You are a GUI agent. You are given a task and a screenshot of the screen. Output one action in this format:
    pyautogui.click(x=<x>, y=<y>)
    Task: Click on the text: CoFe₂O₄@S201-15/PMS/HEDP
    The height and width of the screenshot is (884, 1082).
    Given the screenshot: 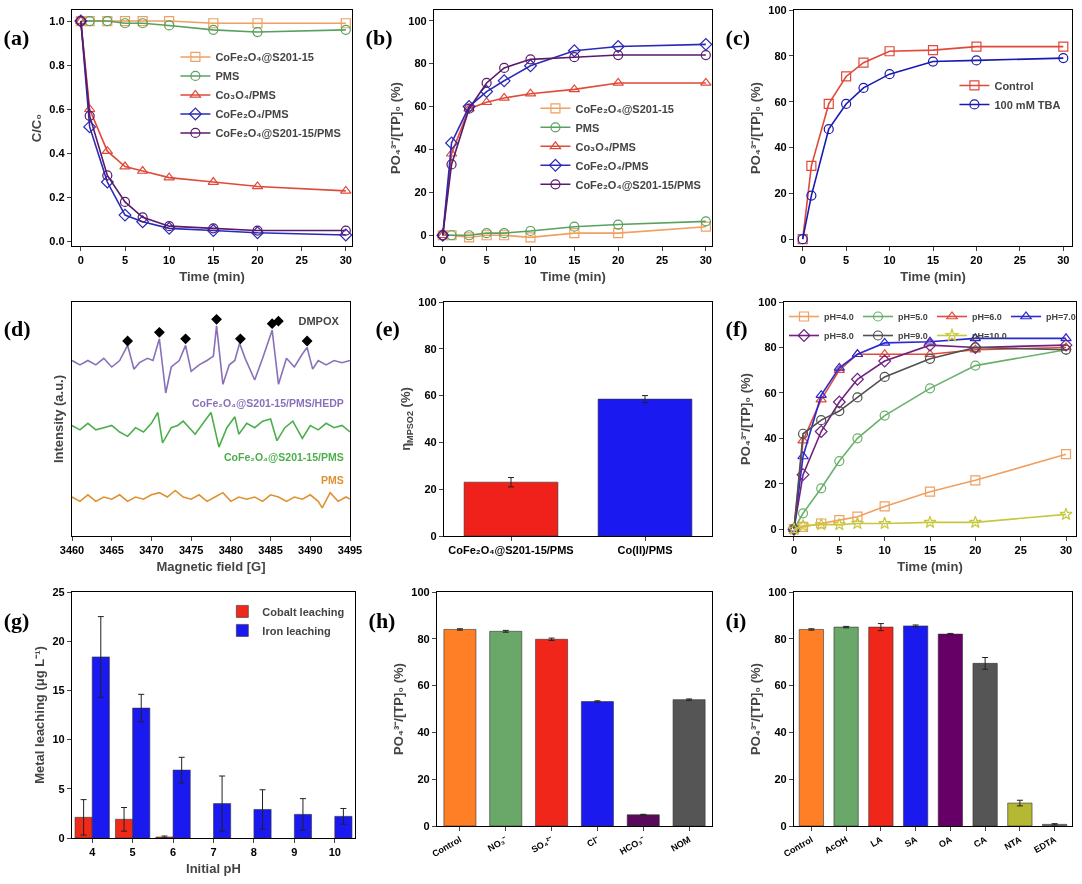 What is the action you would take?
    pyautogui.click(x=268, y=403)
    